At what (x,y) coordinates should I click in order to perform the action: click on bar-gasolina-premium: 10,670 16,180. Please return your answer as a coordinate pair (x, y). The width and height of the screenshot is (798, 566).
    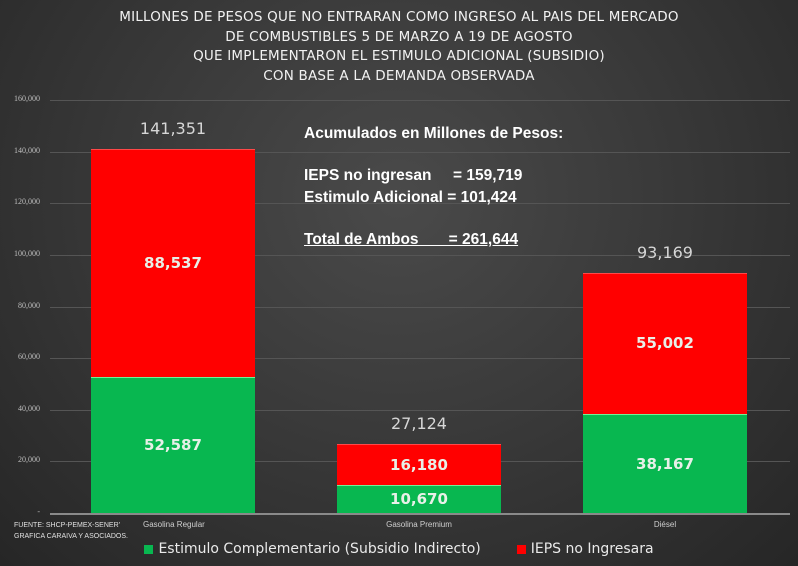
    Looking at the image, I should click on (419, 478).